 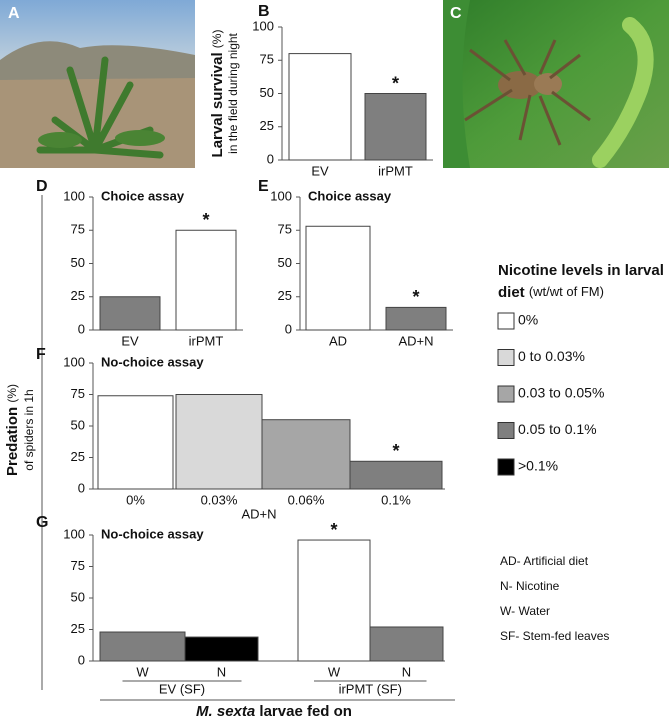 I want to click on abbreviation: W- Water, so click(x=525, y=611).